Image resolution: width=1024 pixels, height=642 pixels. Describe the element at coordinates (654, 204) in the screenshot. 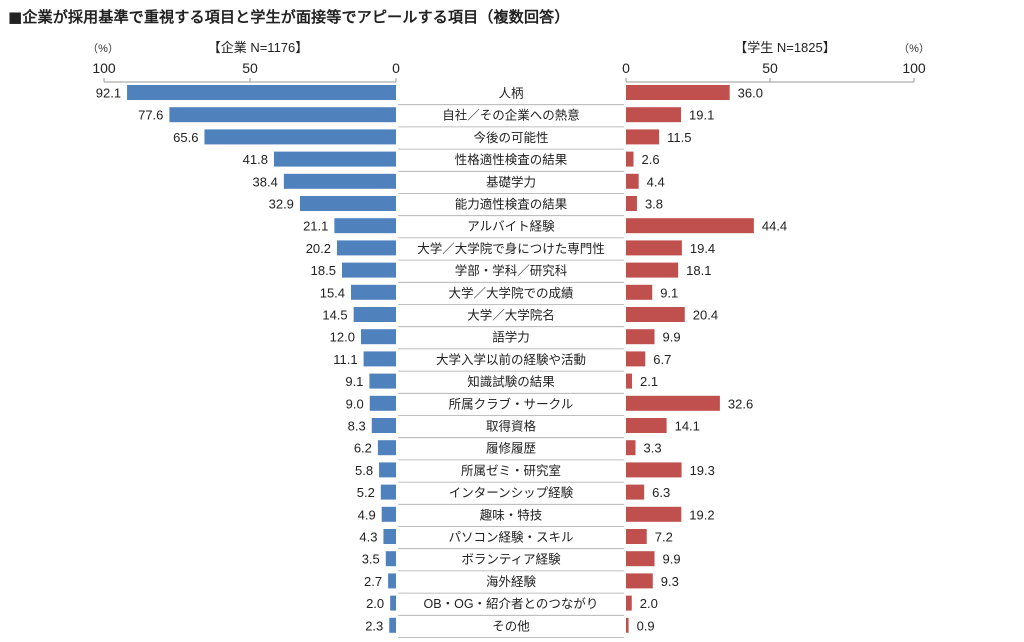

I see `student-value-label: 3.8` at that location.